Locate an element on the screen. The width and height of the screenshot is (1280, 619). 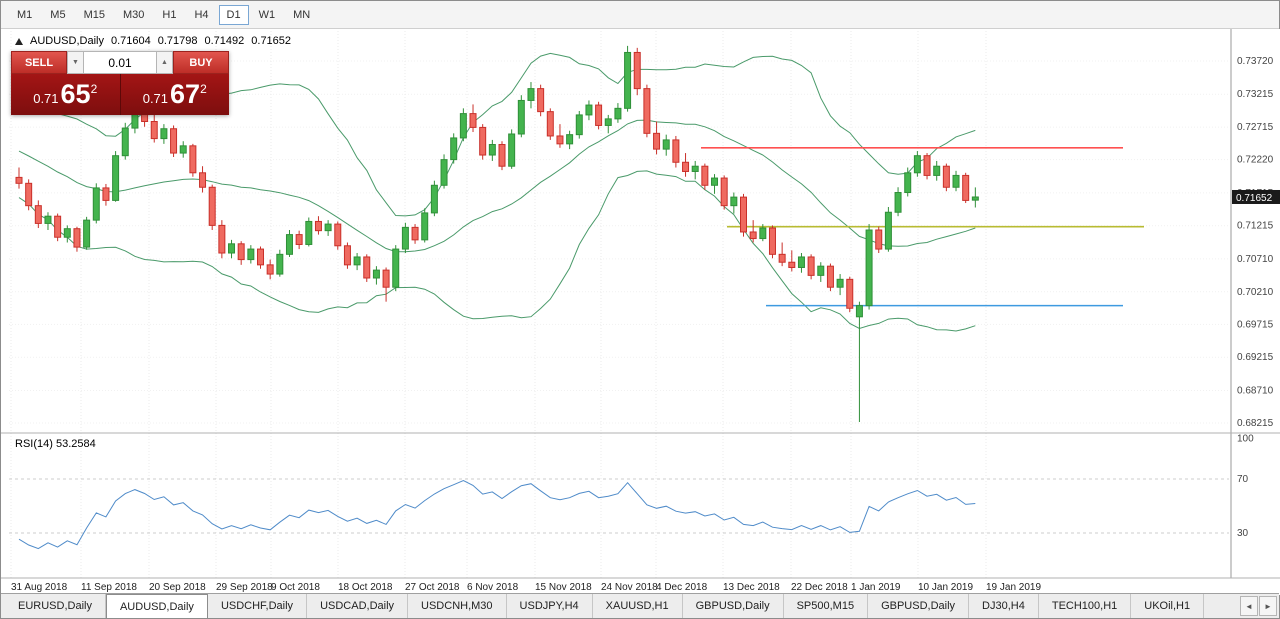
chevron-up-icon: ▲ is located at coordinates (164, 62).